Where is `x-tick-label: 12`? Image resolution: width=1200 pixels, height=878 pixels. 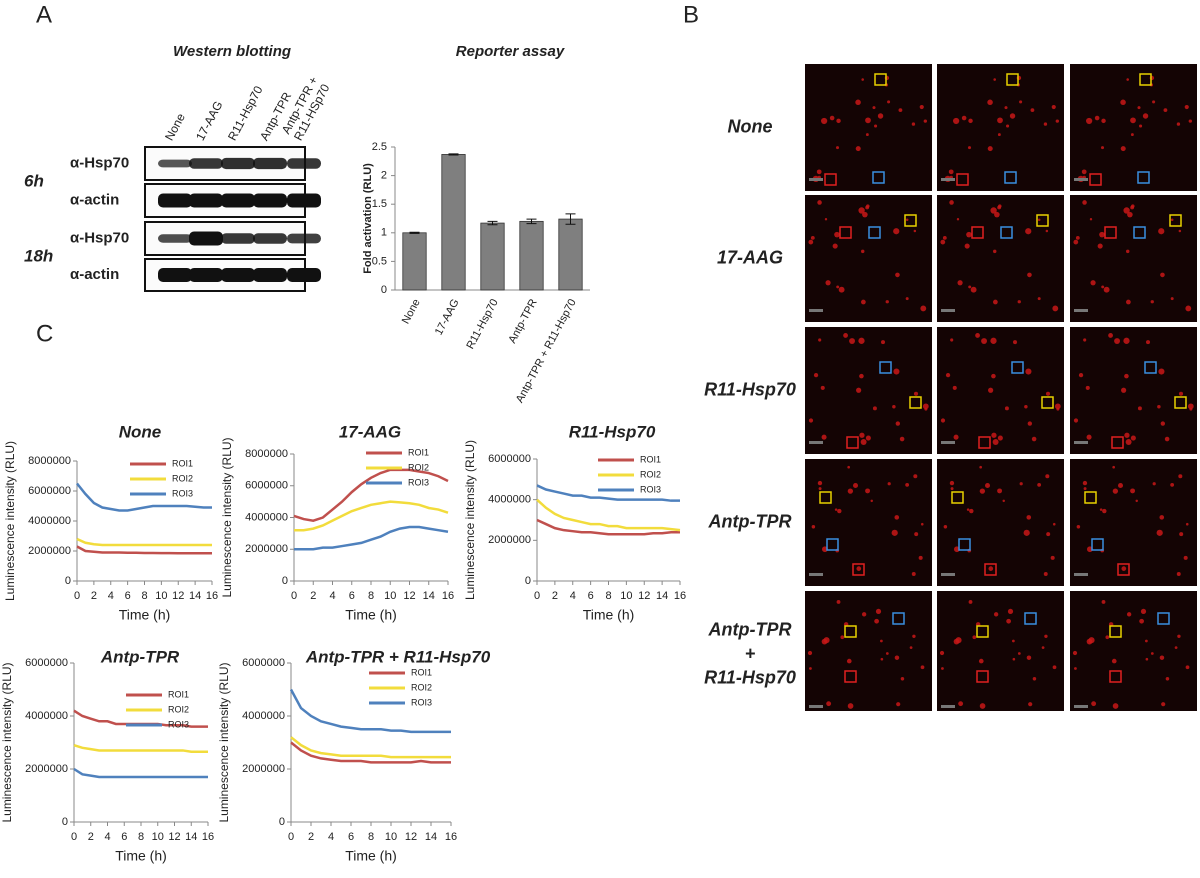 x-tick-label: 12 is located at coordinates (178, 596).